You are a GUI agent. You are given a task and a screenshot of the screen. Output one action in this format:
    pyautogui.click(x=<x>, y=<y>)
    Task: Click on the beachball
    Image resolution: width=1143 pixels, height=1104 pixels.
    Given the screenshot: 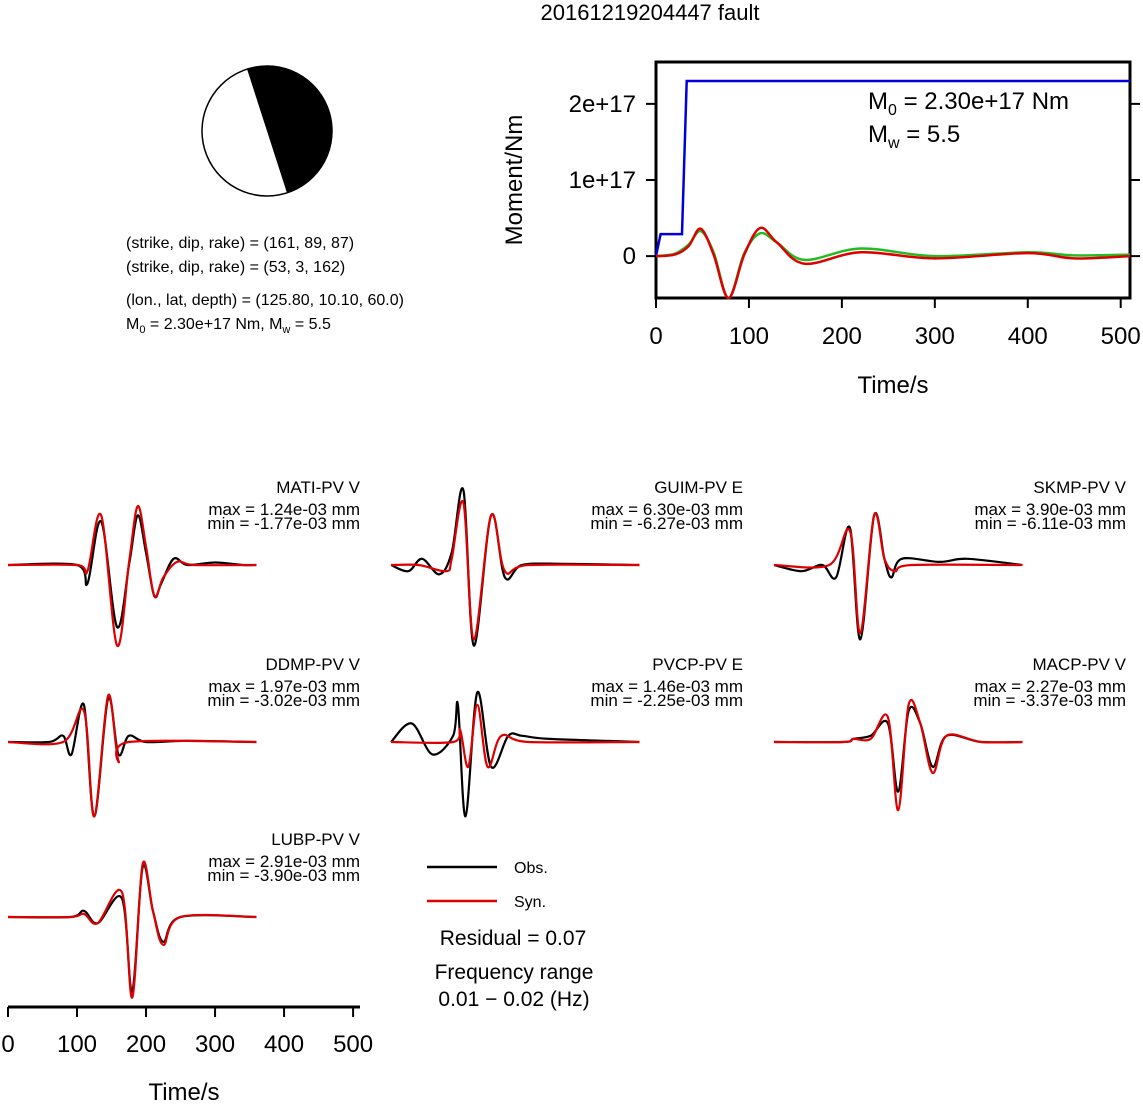 What is the action you would take?
    pyautogui.click(x=267, y=131)
    